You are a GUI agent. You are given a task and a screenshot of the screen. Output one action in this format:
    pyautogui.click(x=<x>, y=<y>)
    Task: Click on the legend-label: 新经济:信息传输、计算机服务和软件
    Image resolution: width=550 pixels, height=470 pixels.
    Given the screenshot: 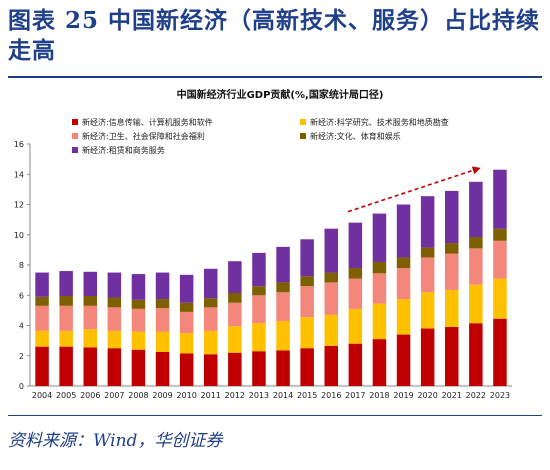 What is the action you would take?
    pyautogui.click(x=147, y=122)
    